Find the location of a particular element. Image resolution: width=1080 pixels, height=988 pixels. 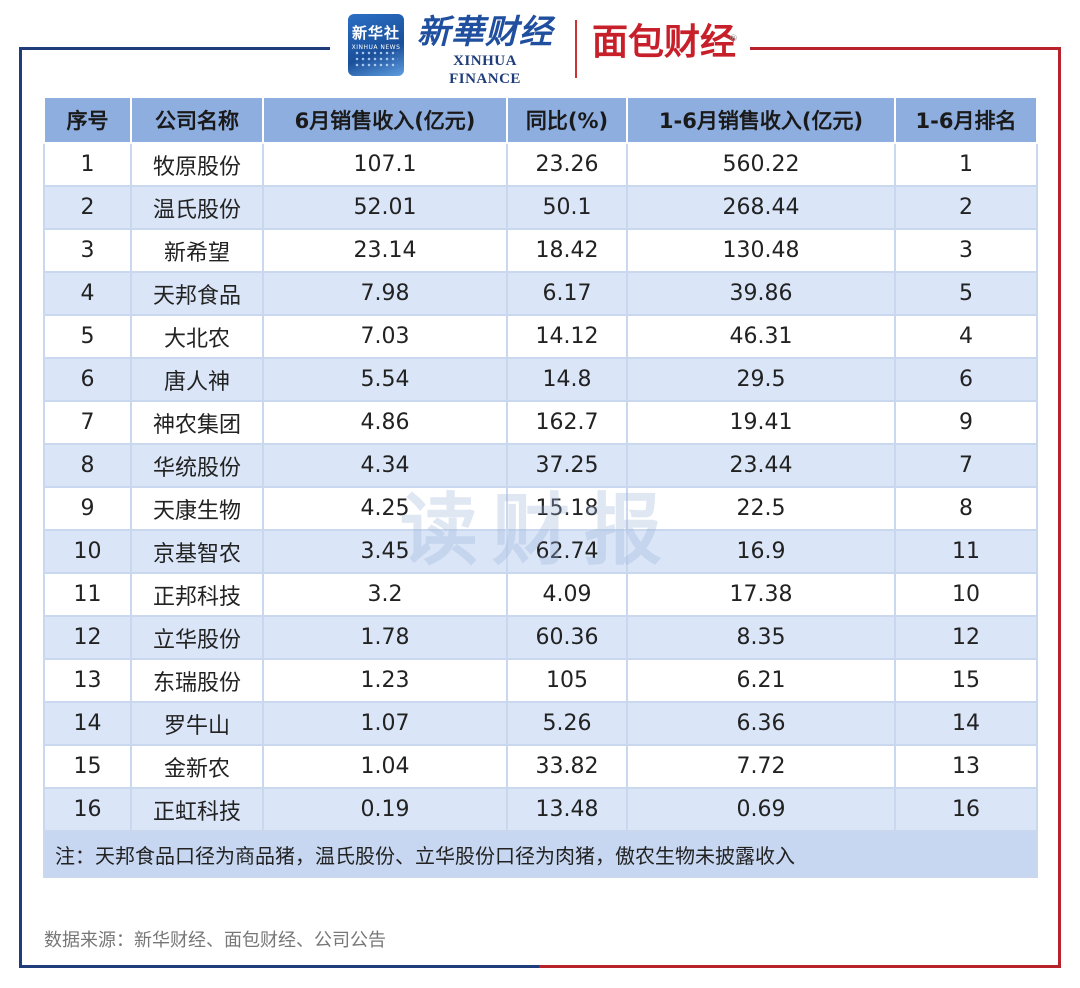

cell-h1-rank: 2 is located at coordinates (966, 207).